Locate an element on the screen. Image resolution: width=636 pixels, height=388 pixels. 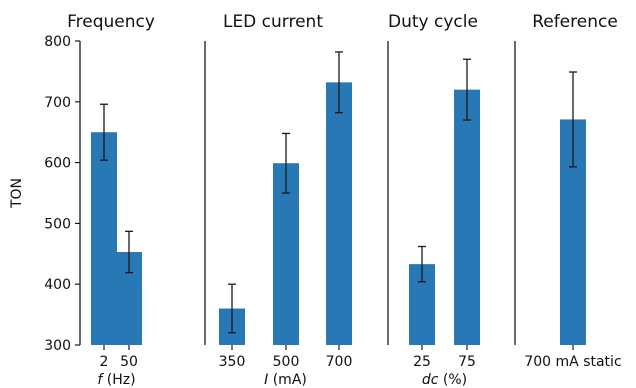
y-tick-label: 300 is located at coordinates (57, 346).